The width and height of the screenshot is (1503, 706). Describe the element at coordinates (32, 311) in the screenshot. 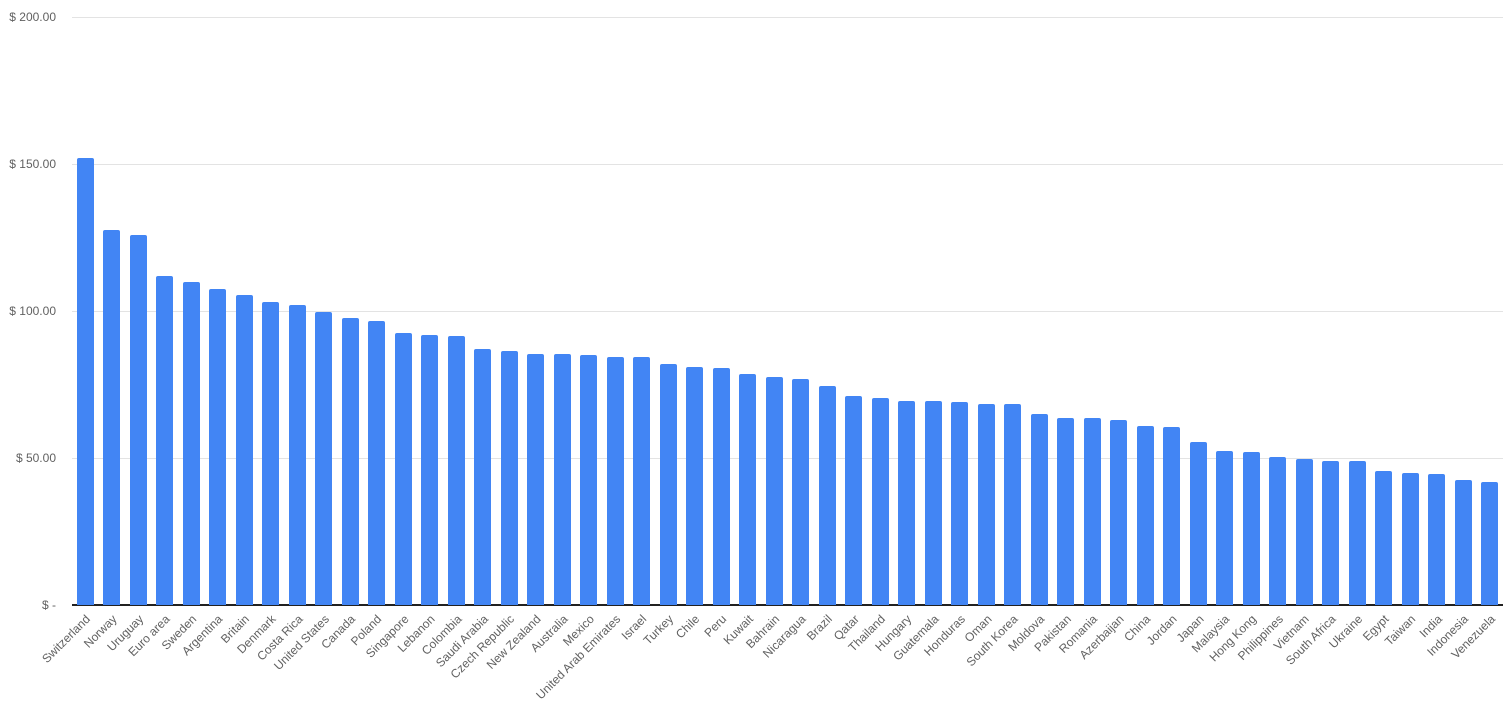

I see `y-axis-tick-label: $ 100.00` at that location.